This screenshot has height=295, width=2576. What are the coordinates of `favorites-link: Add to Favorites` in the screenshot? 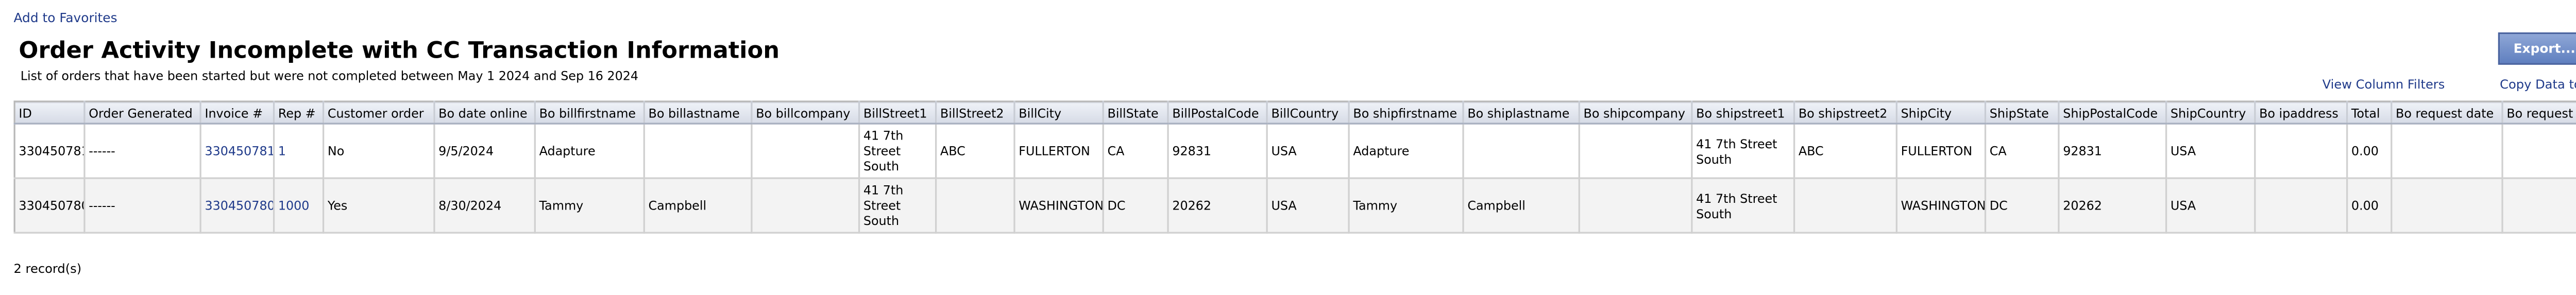 It's located at (65, 18).